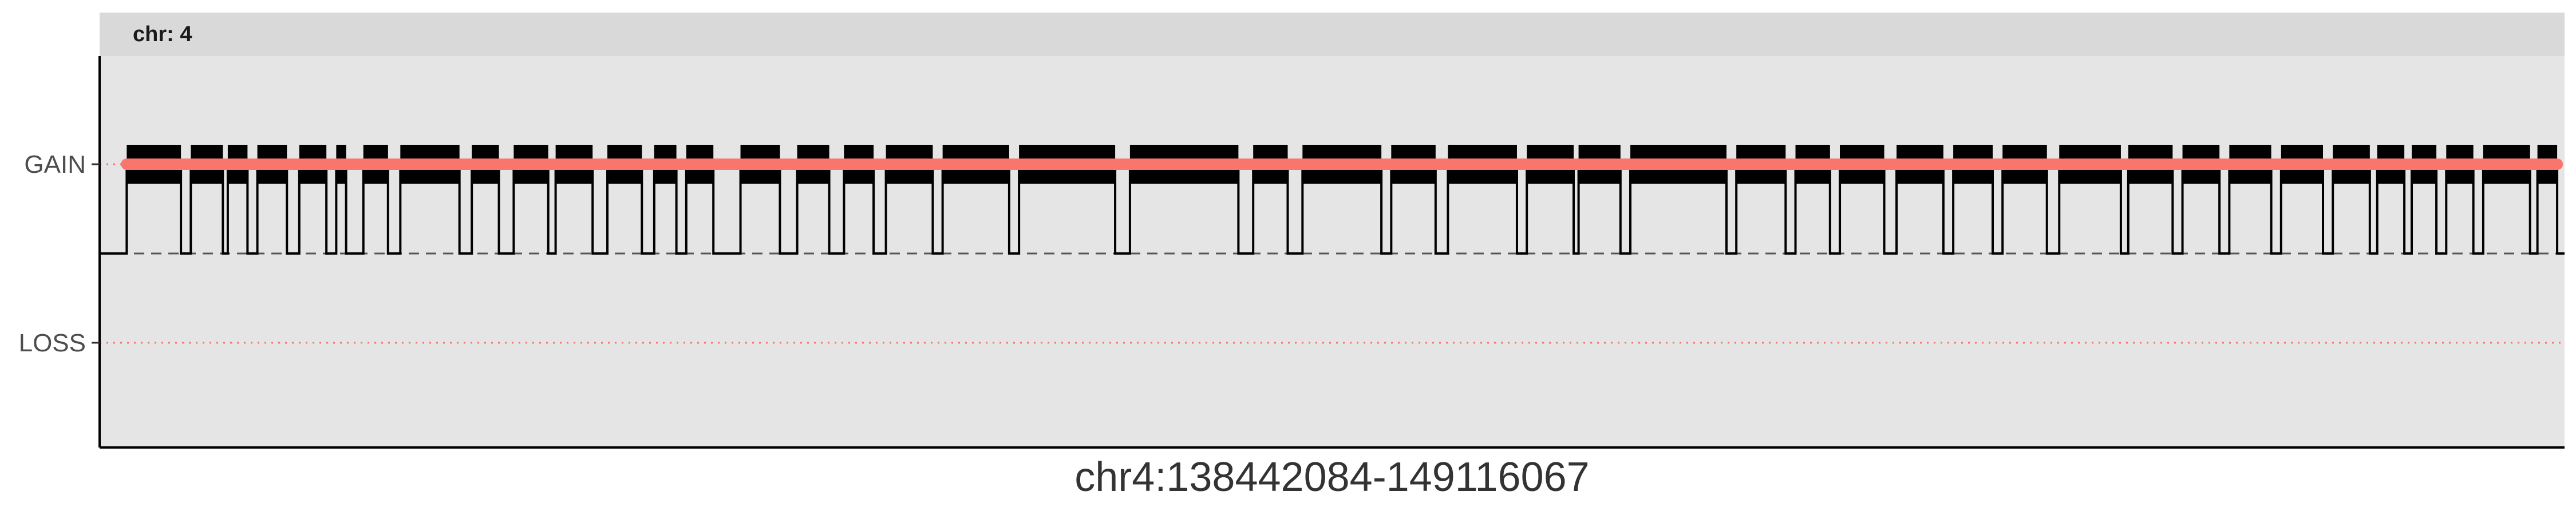 The height and width of the screenshot is (515, 2576). I want to click on facet-strip, so click(1332, 34).